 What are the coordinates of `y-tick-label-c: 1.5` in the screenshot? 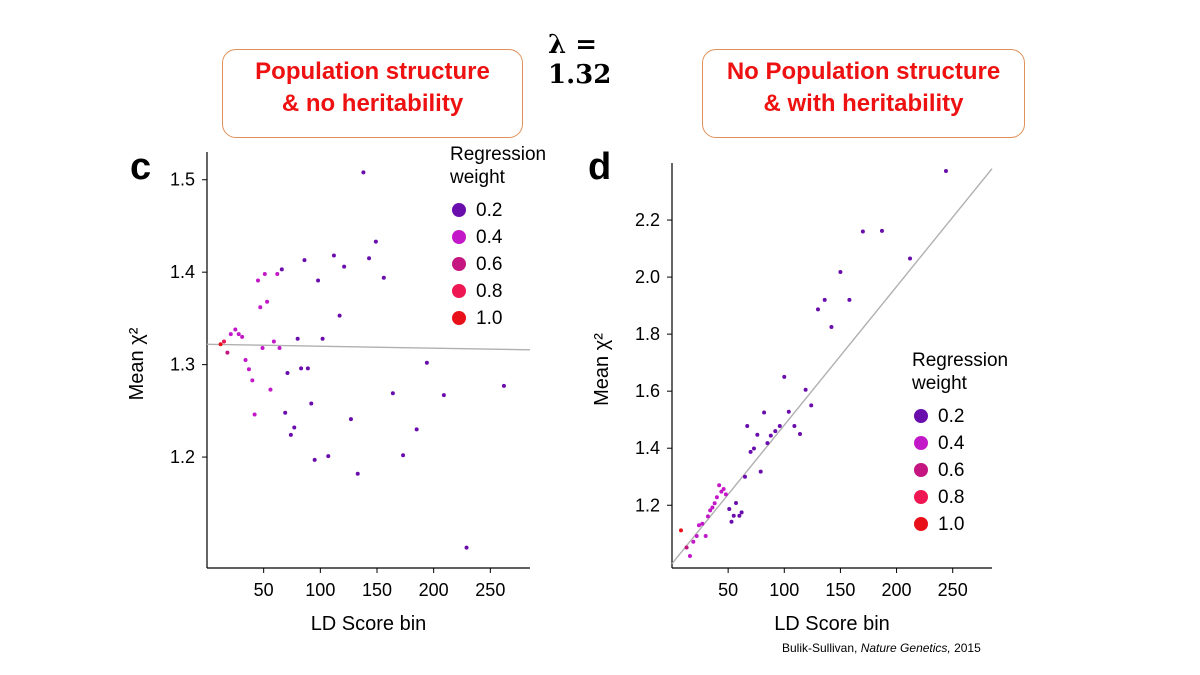 It's located at (182, 180).